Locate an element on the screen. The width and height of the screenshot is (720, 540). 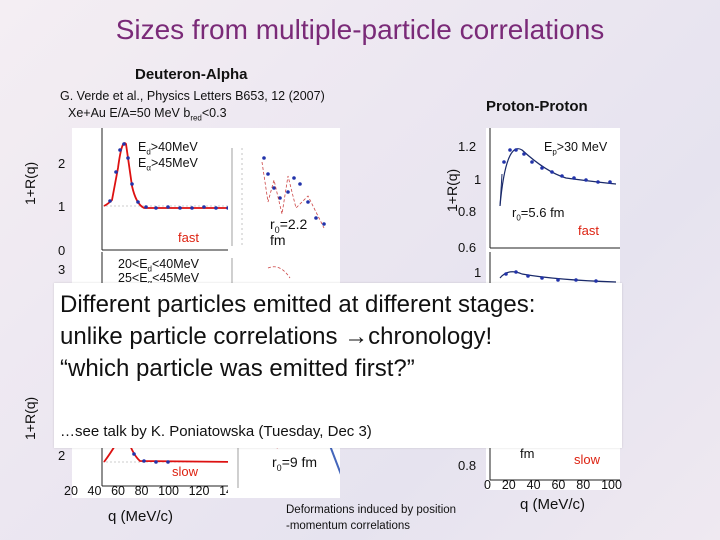
pp-xlabel: q (MeV/c) is located at coordinates (553, 504).